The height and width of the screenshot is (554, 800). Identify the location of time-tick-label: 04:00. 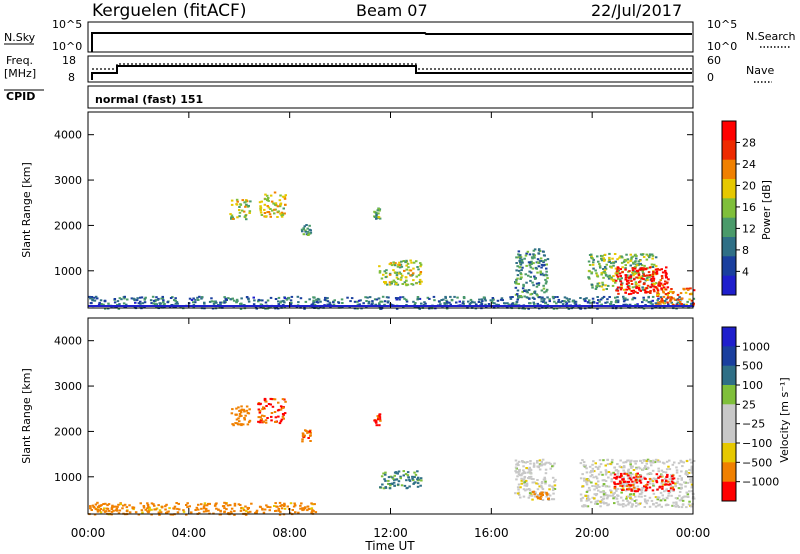
(189, 533).